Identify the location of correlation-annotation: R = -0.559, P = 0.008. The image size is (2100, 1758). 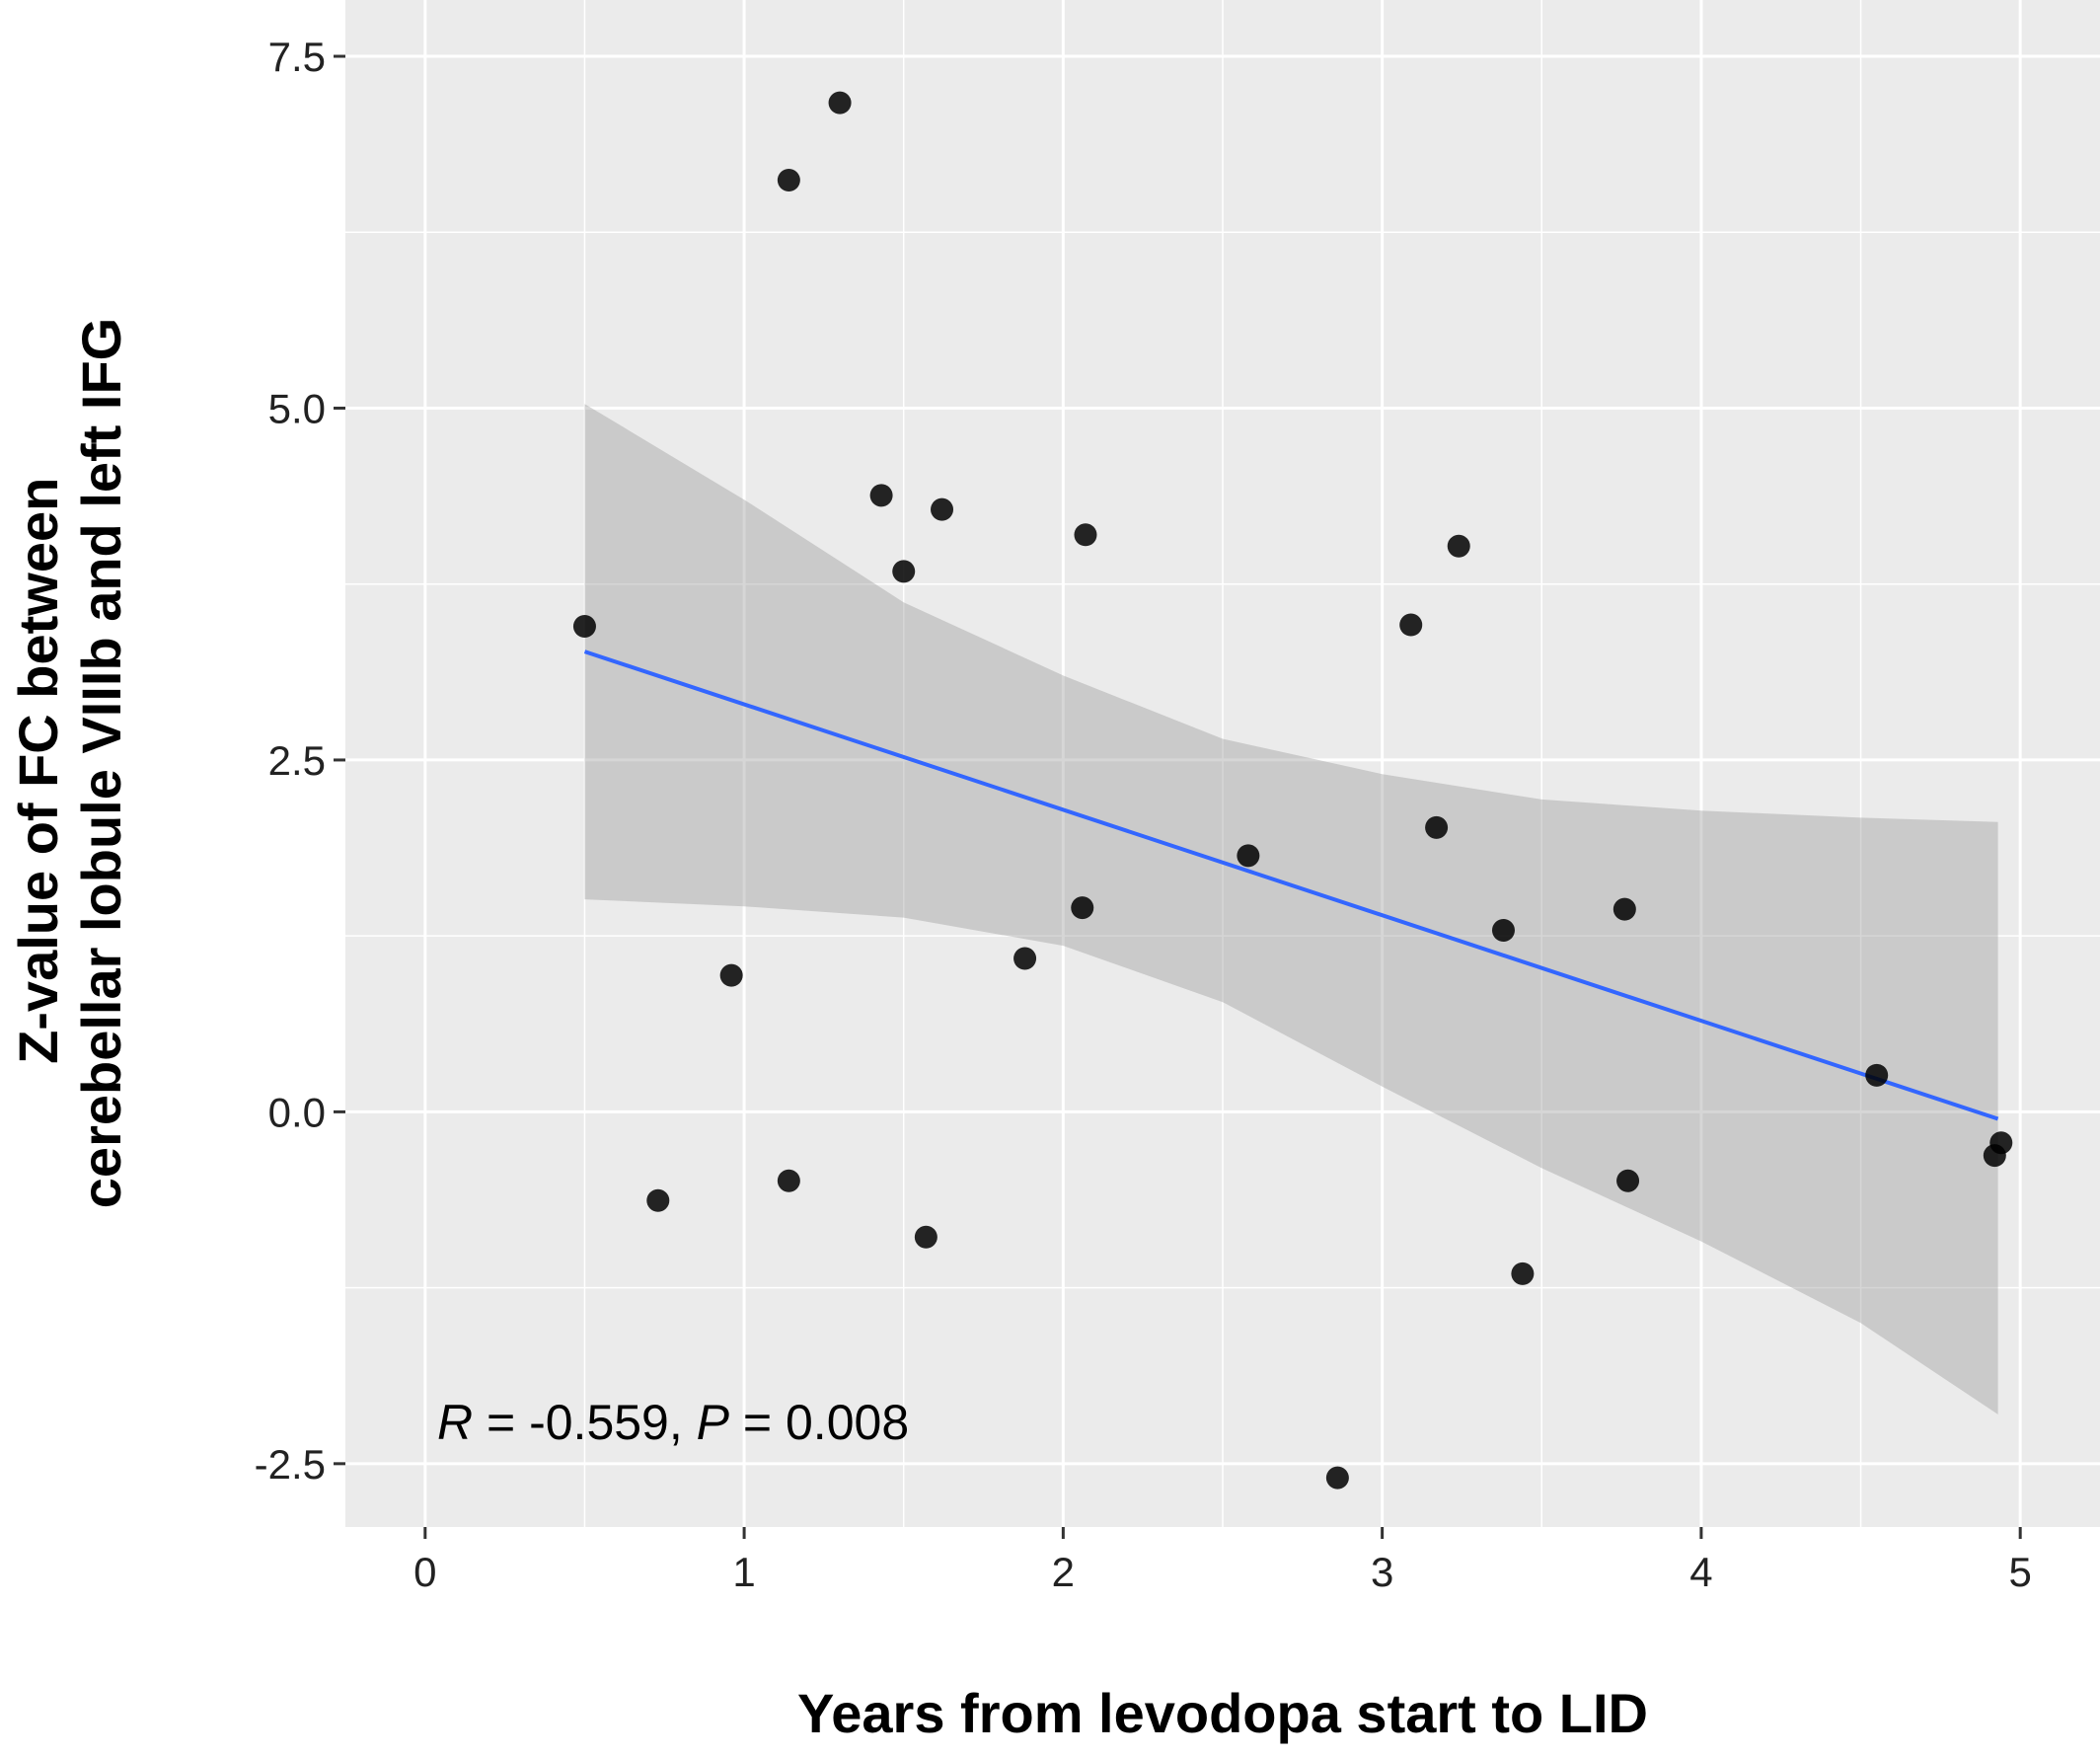
(673, 1422).